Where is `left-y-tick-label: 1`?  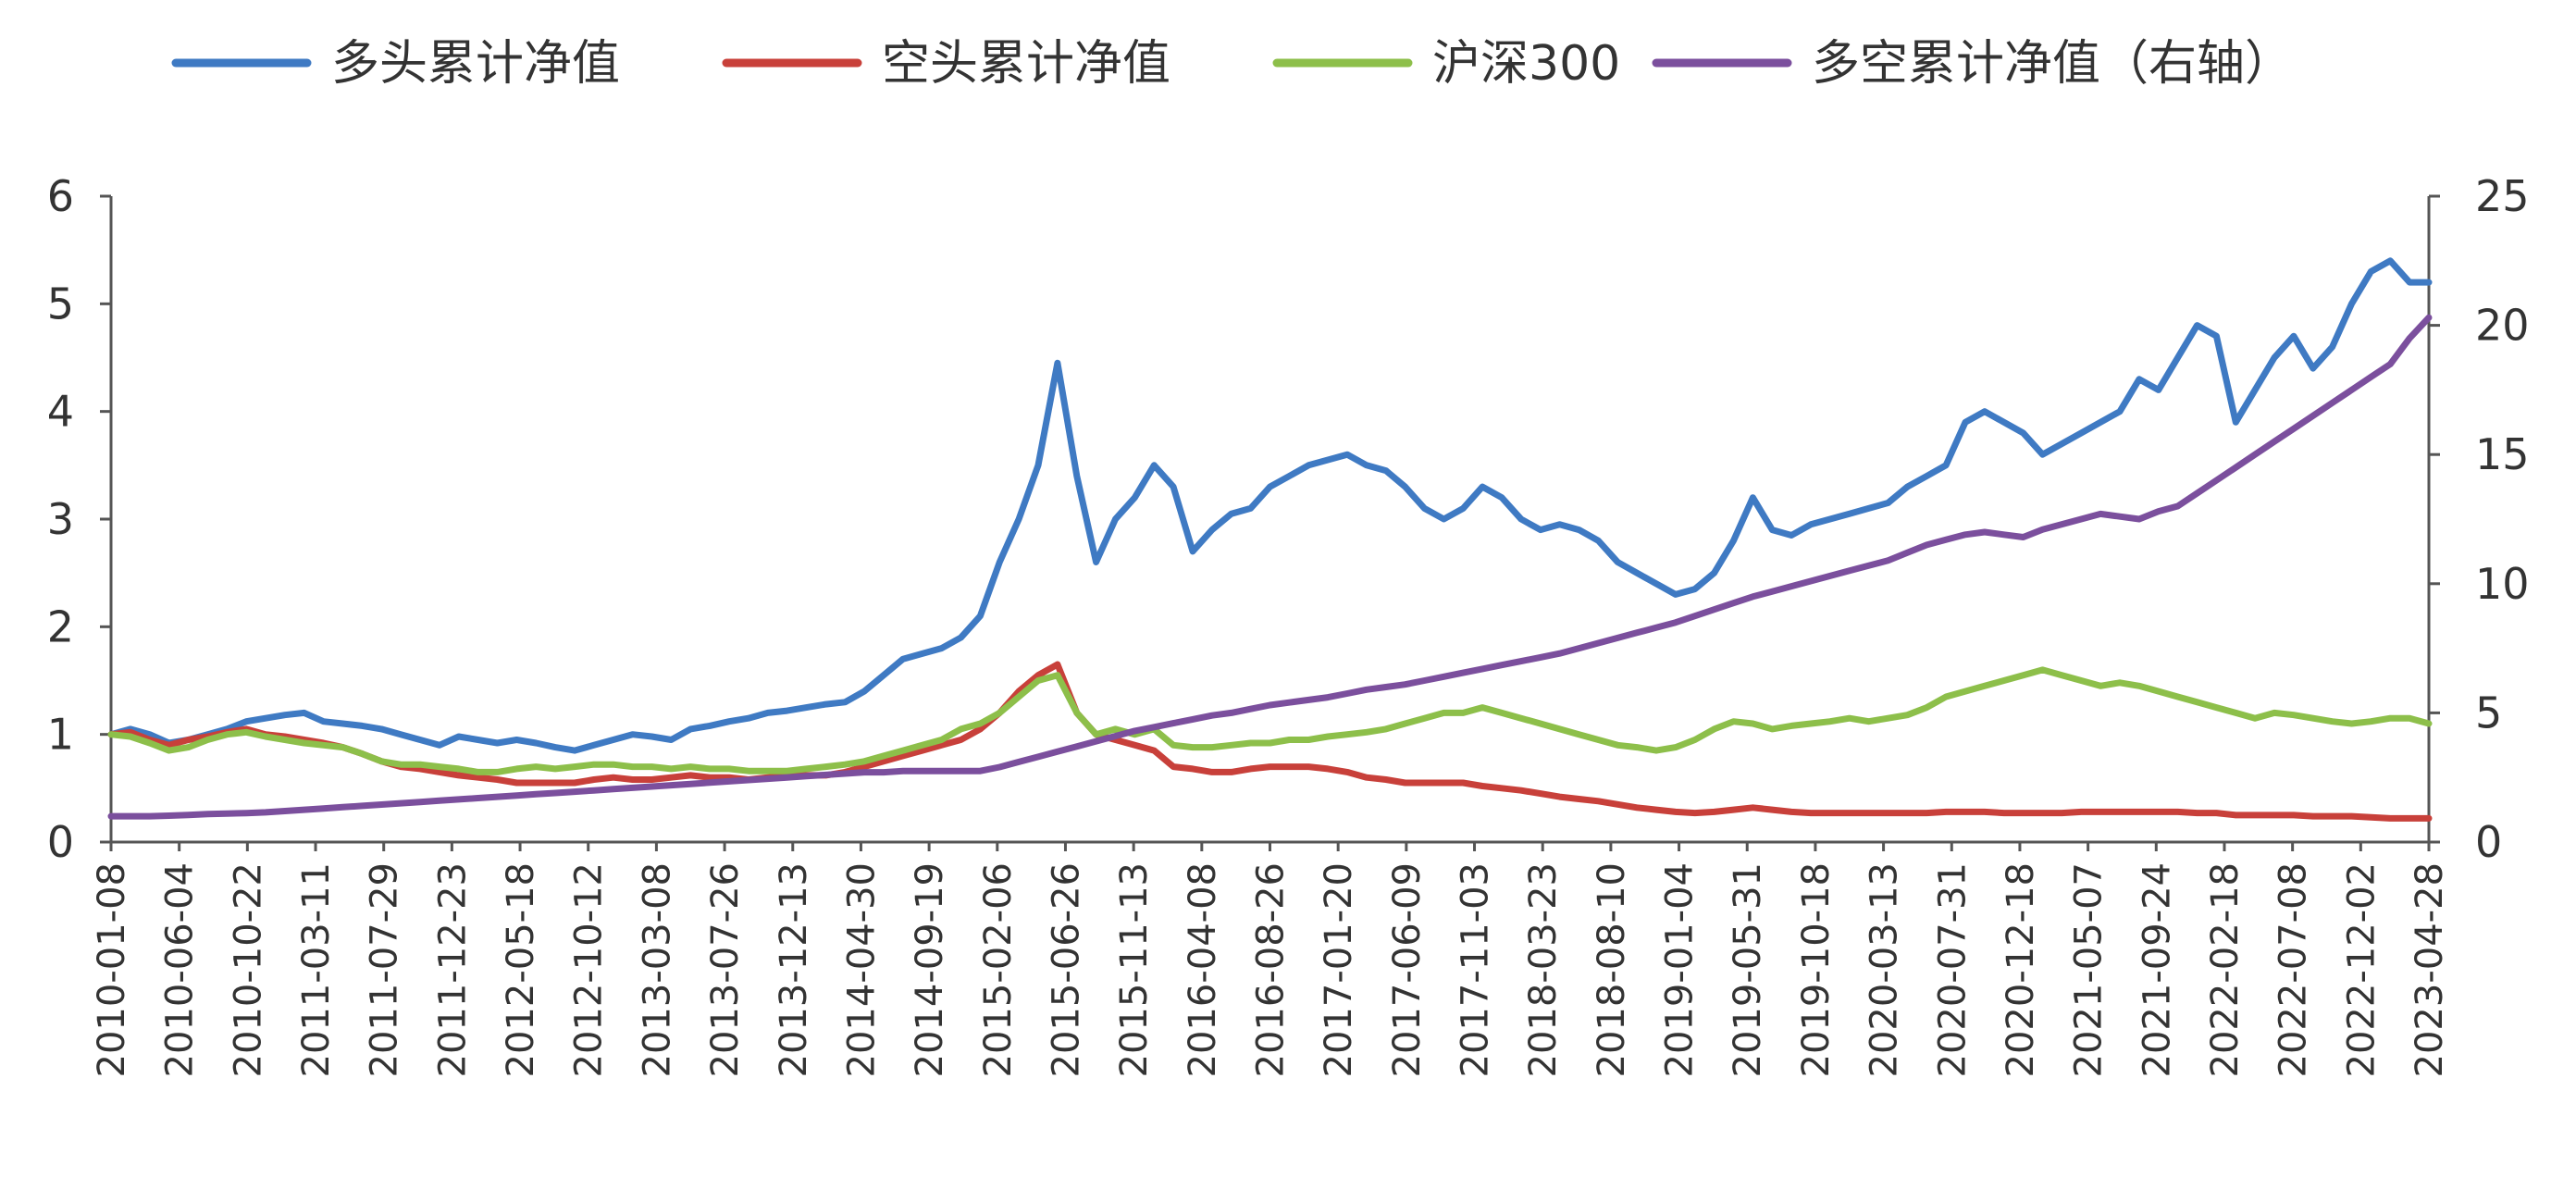 left-y-tick-label: 1 is located at coordinates (61, 735).